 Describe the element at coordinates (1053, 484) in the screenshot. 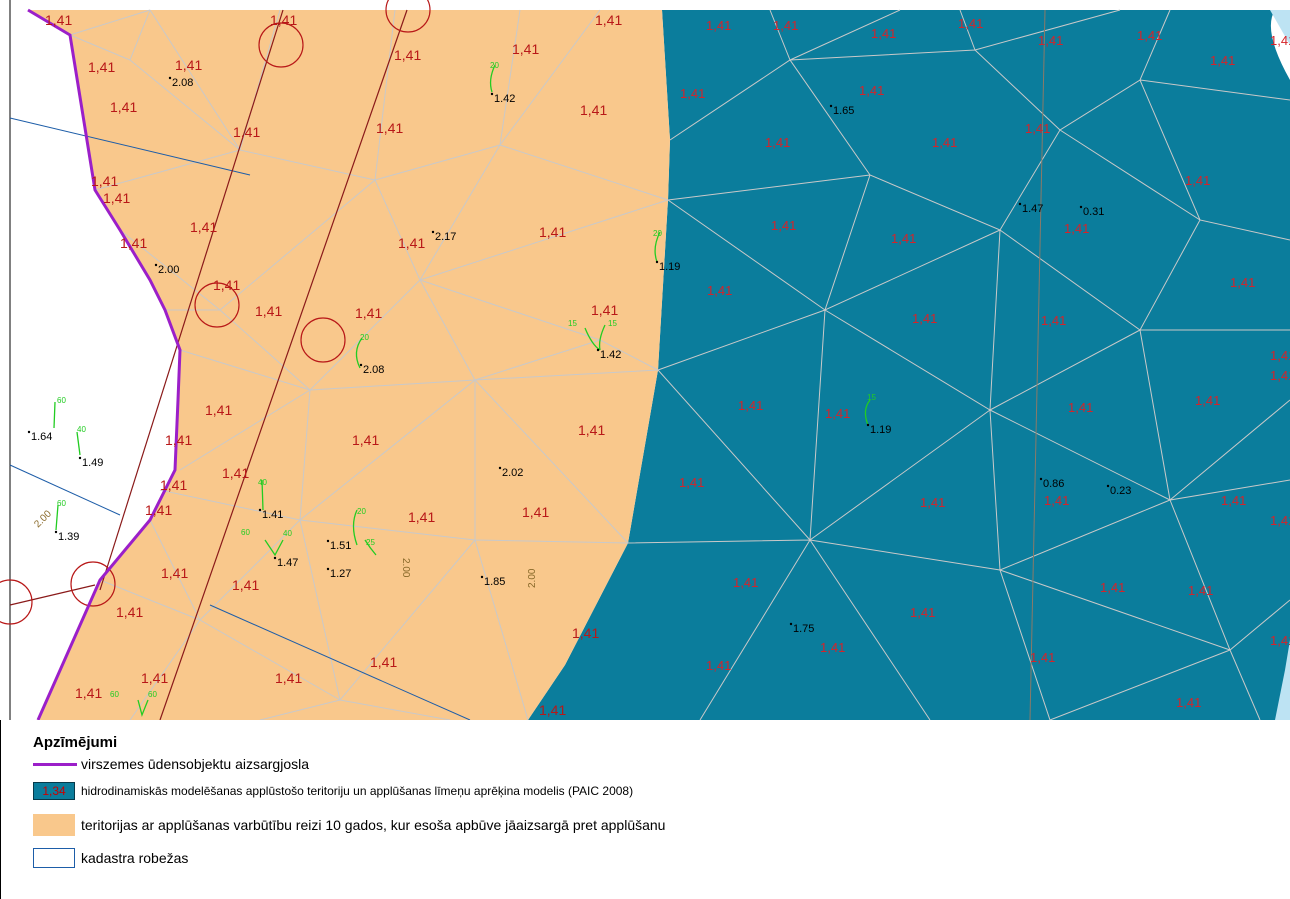

I see `depth-point-label: 0.86` at that location.